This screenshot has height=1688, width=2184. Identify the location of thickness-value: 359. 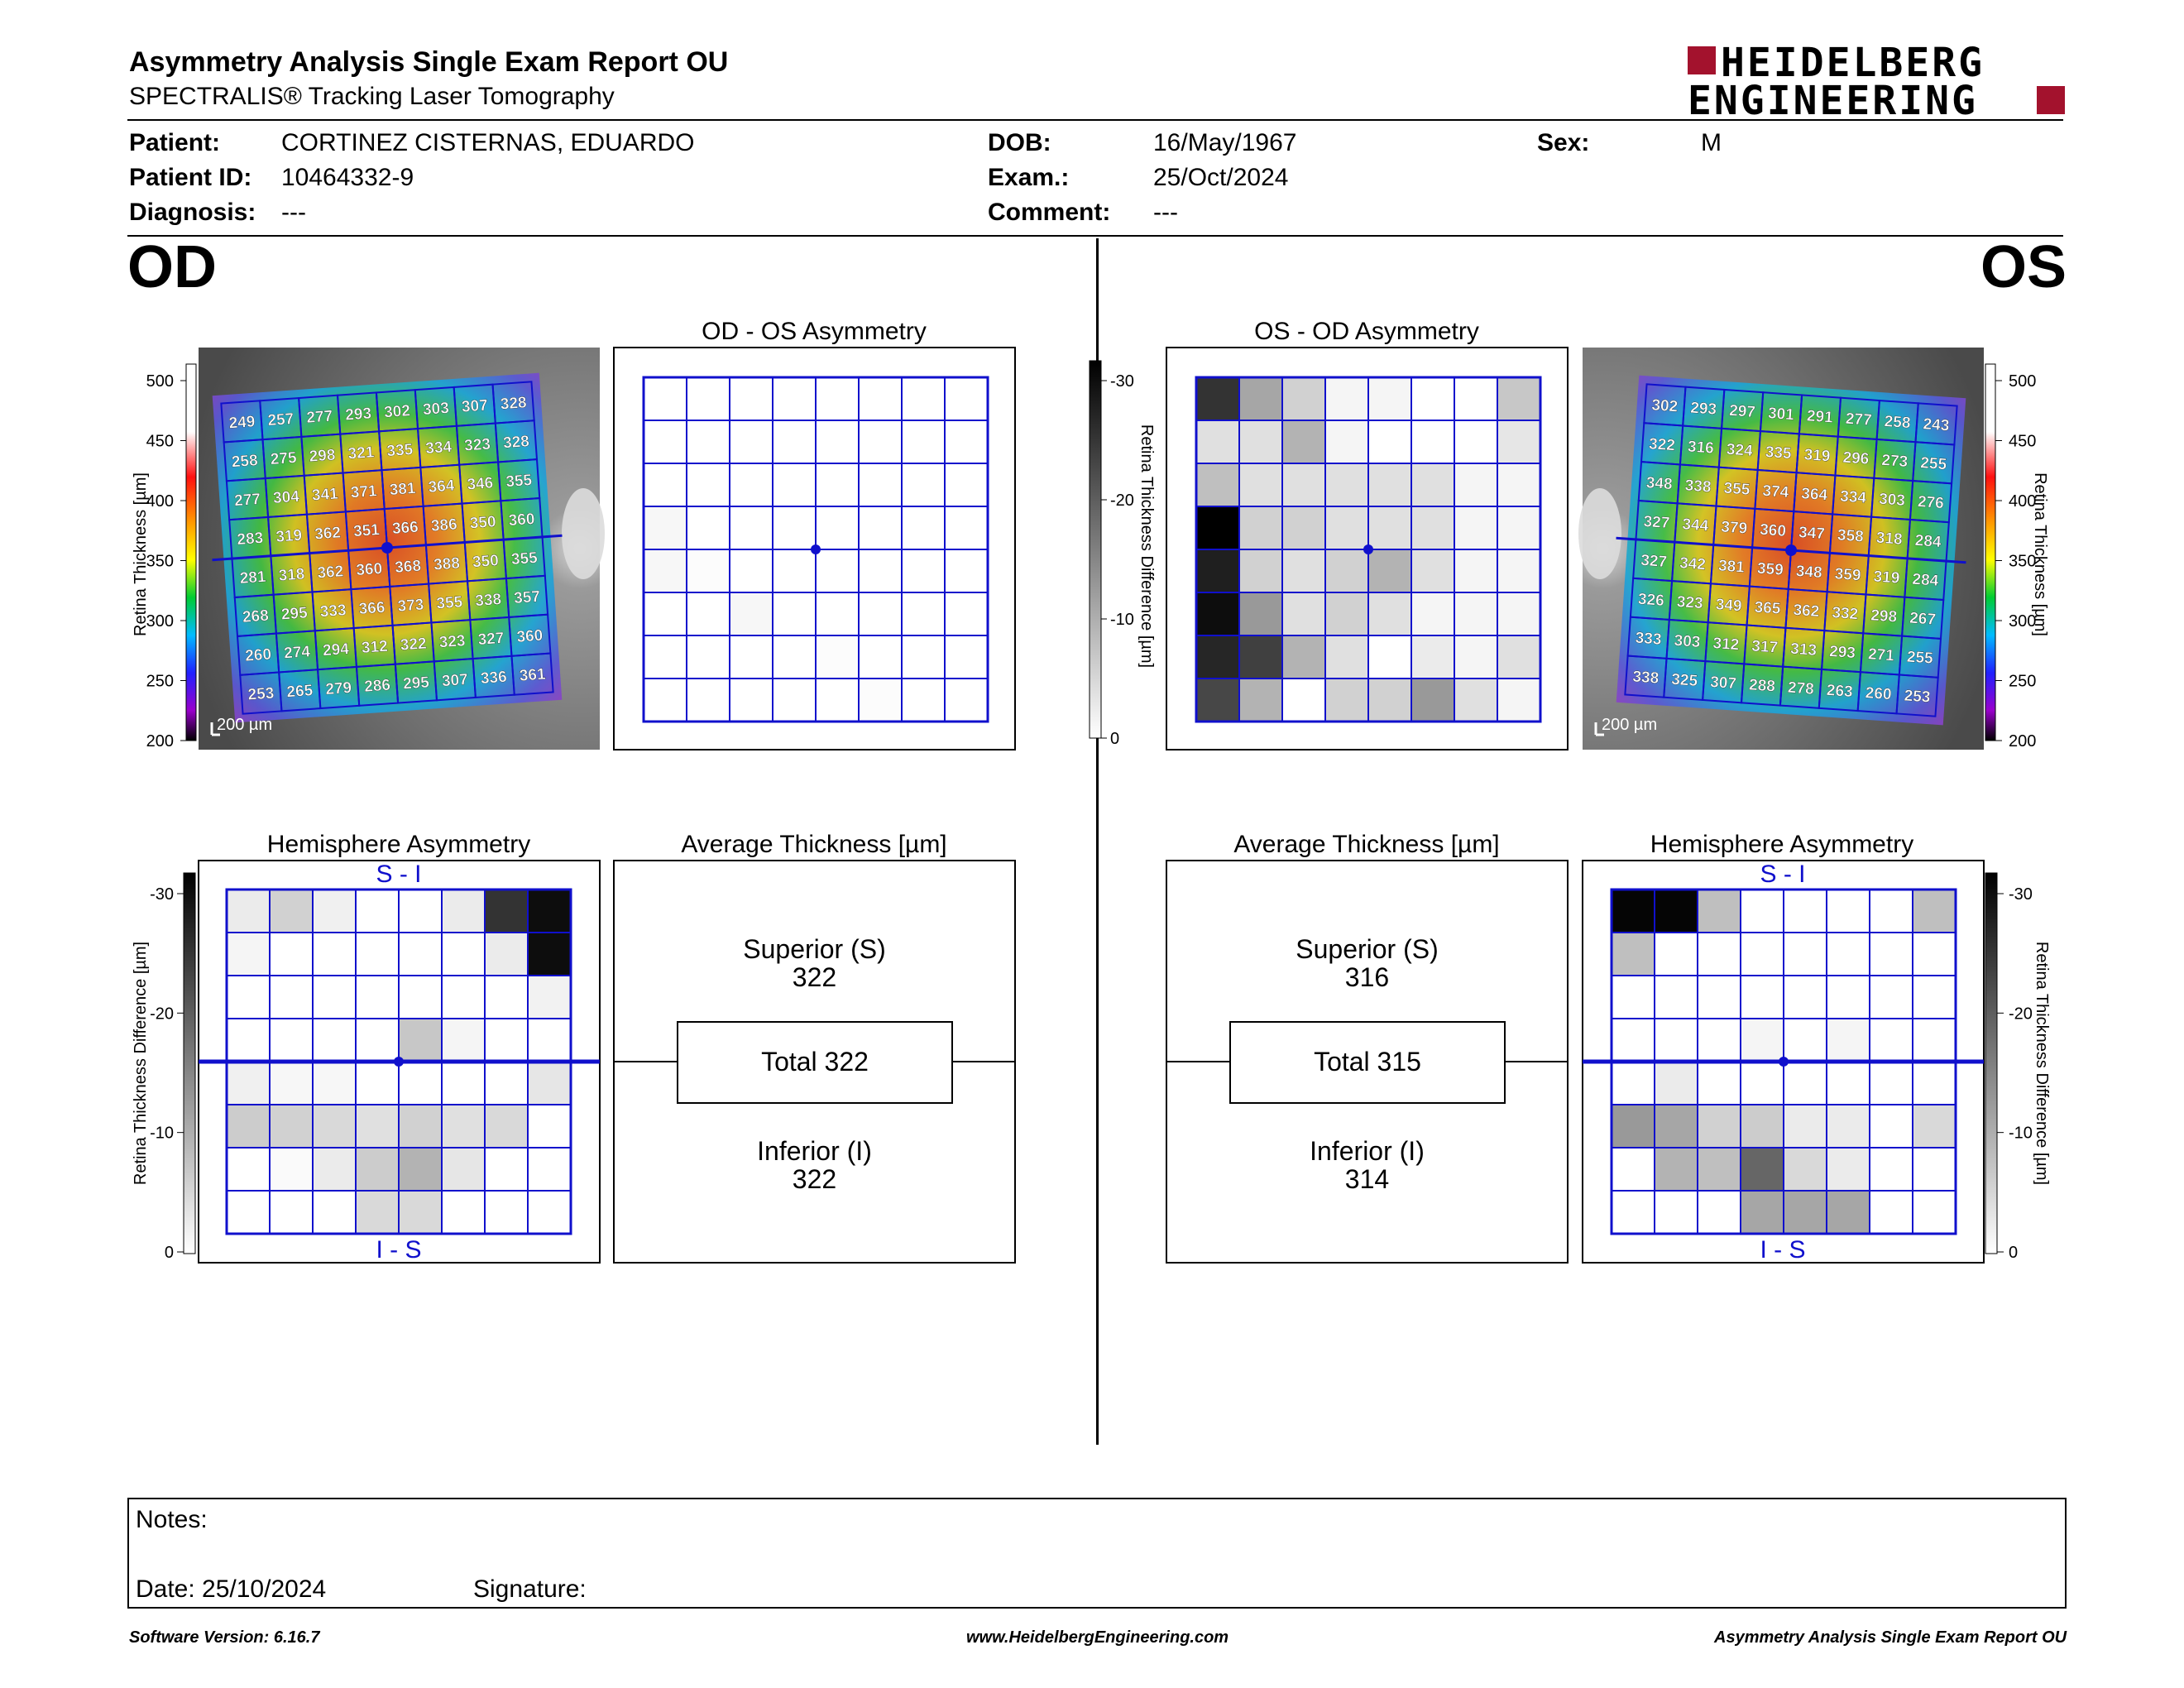
(1847, 574).